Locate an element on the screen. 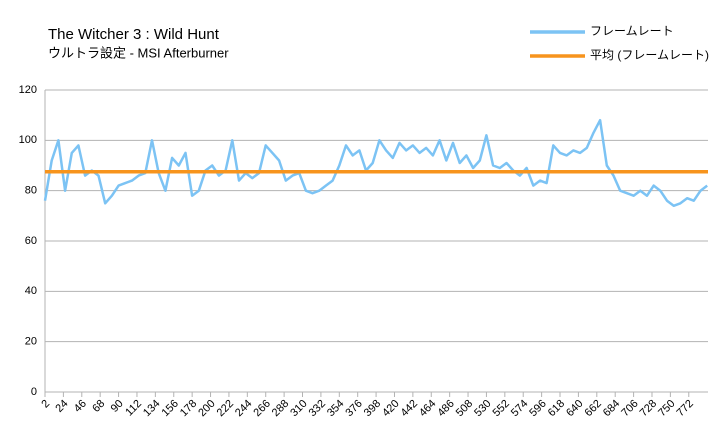 The height and width of the screenshot is (437, 722). legend-label: 平均 (フレームレート) is located at coordinates (649, 55).